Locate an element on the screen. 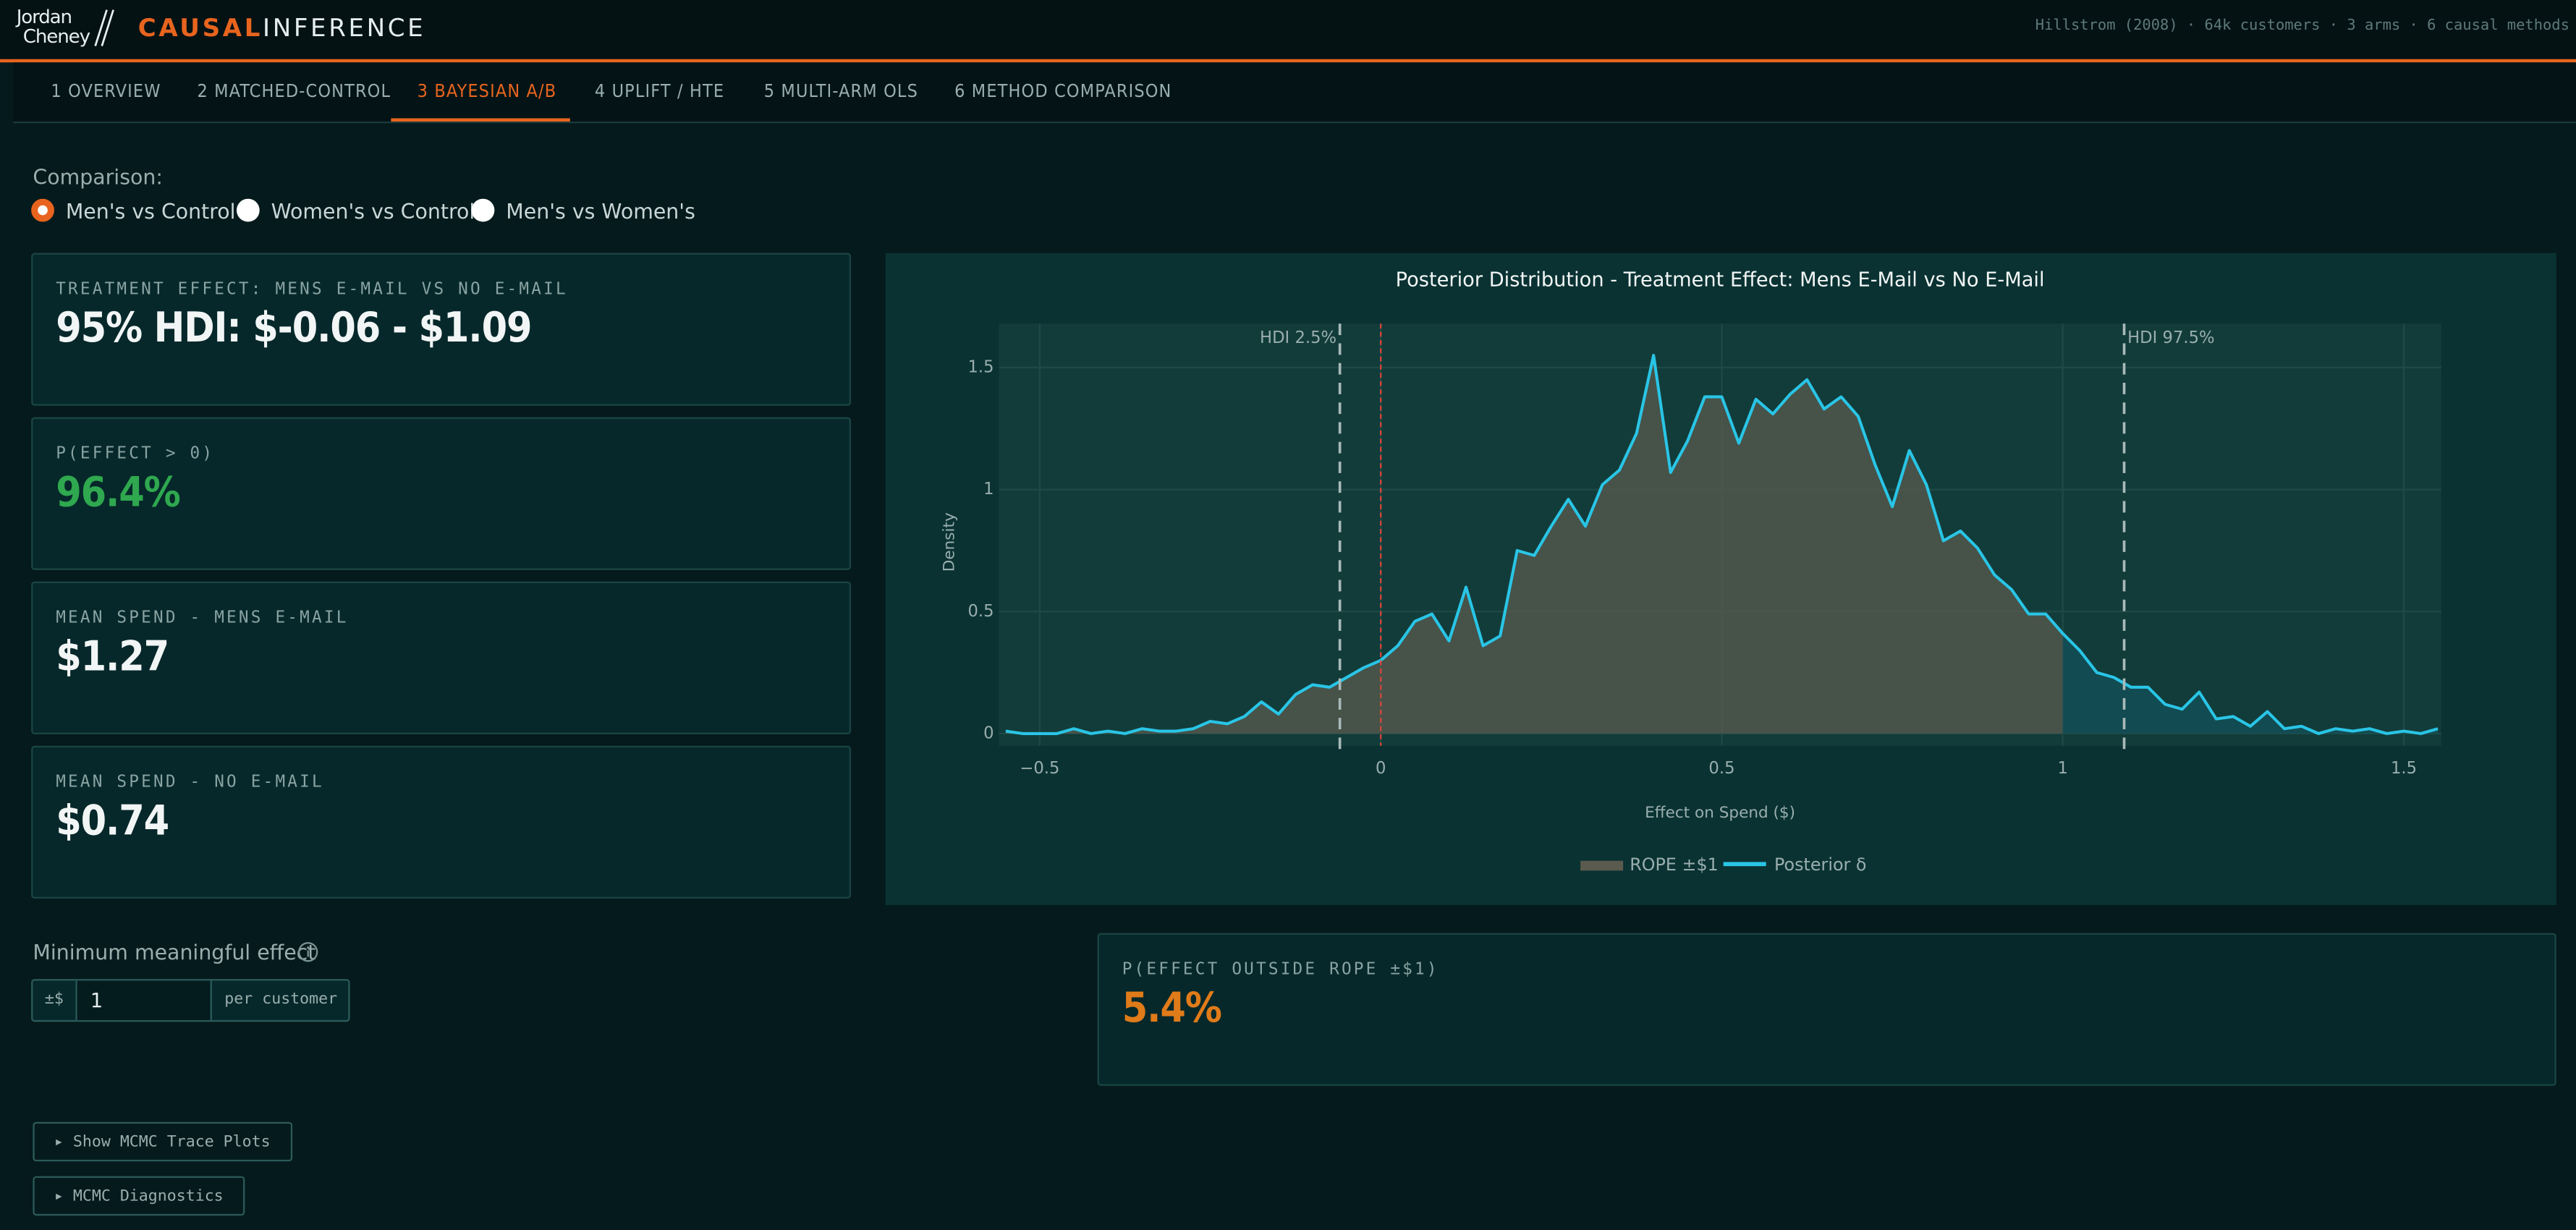  legend-label: Posterior δ is located at coordinates (1820, 864).